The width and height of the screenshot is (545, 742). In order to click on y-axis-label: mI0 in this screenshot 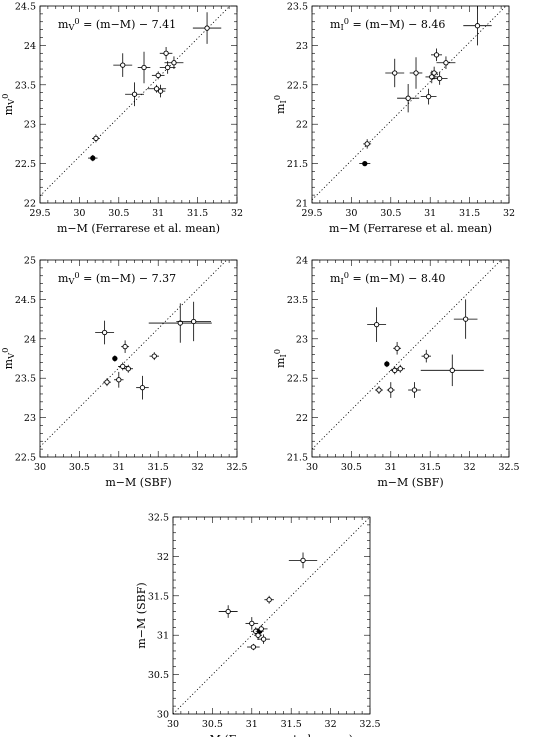, I will do `click(280, 104)`.